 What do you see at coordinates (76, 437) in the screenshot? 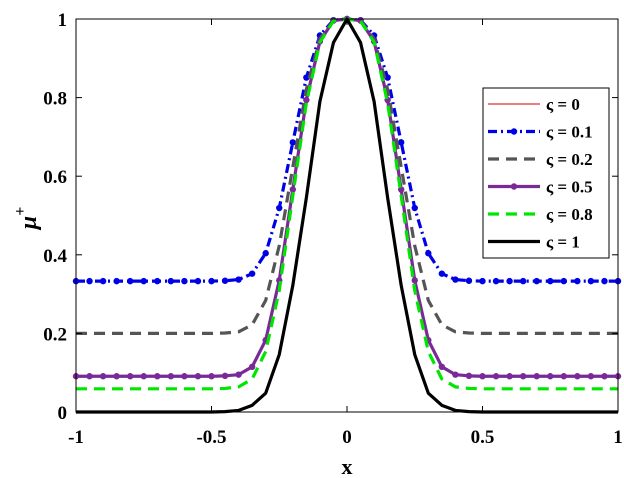
I see `x-tick-label: -1` at bounding box center [76, 437].